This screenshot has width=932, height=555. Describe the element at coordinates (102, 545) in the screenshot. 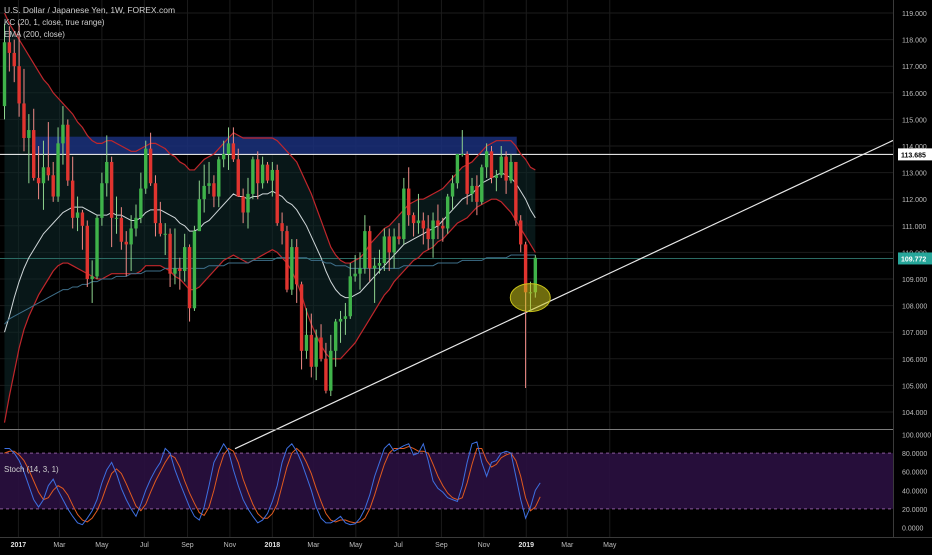

I see `time-tick-label-2: May` at that location.